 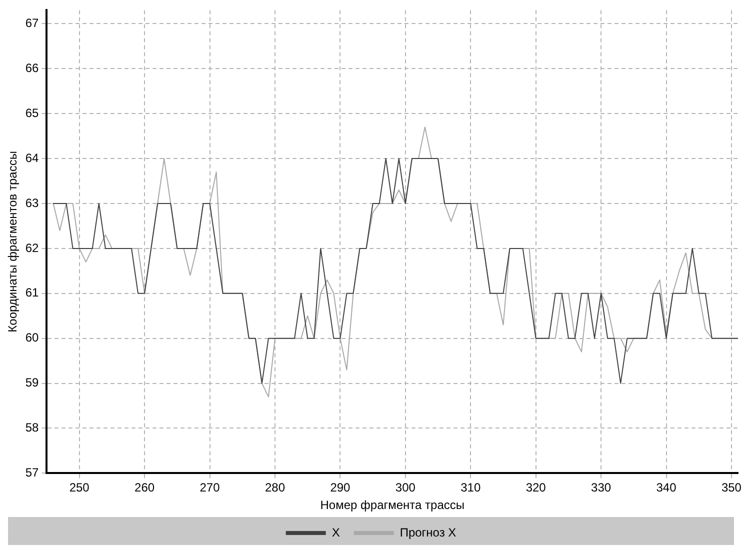 I want to click on y-tick-label: 66, so click(x=32, y=67).